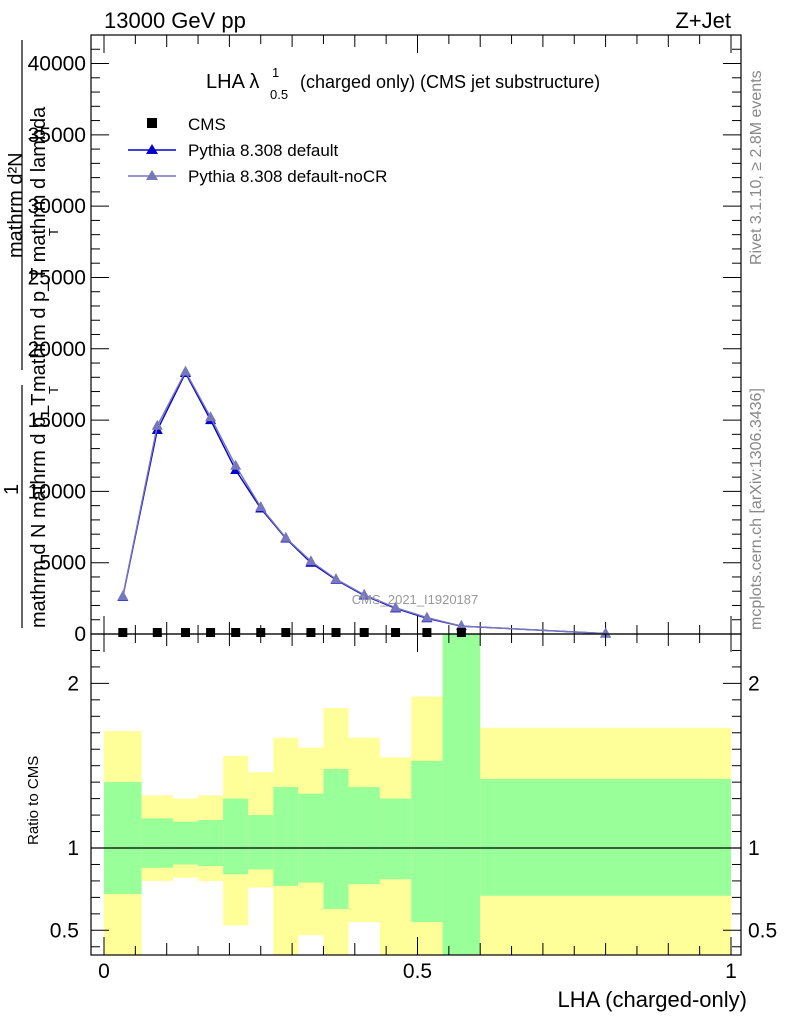  I want to click on title-superscript: 1, so click(275, 72).